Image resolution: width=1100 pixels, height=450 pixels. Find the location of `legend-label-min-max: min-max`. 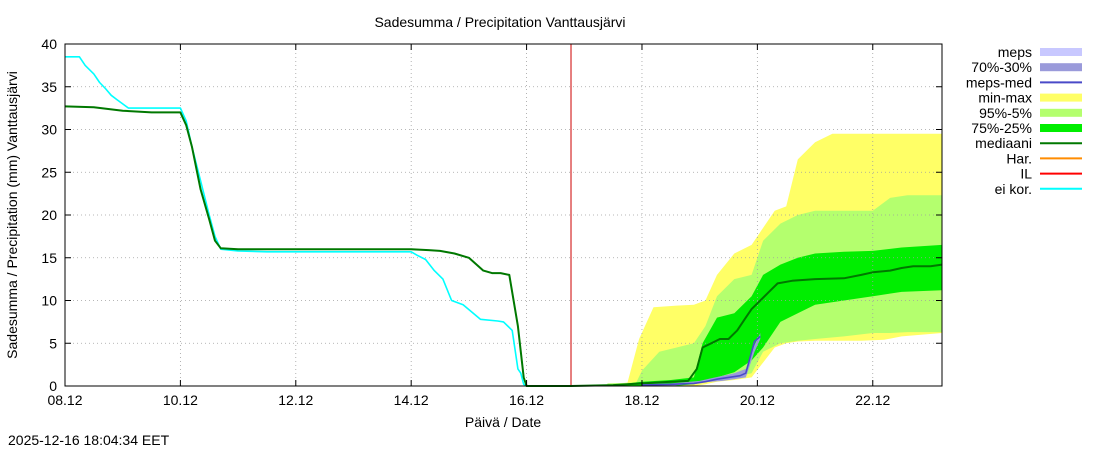

legend-label-min-max: min-max is located at coordinates (1005, 98).